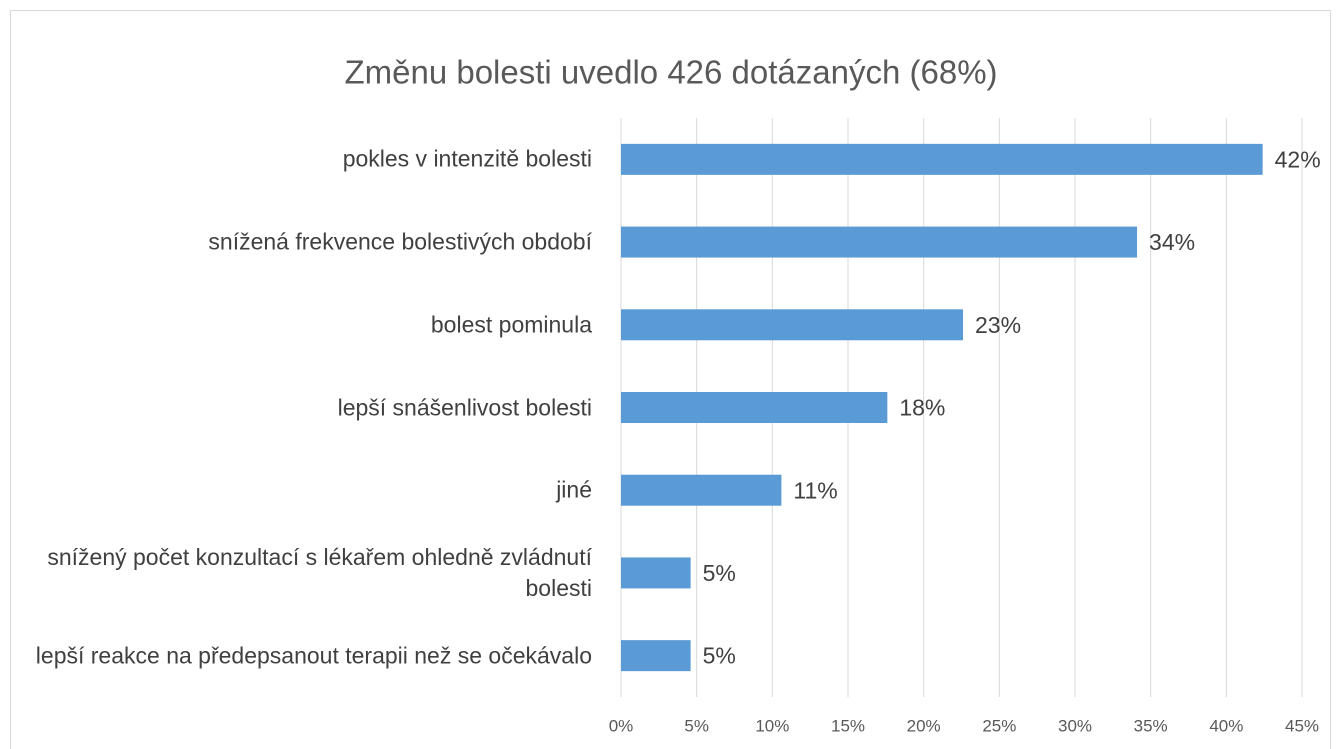 The height and width of the screenshot is (749, 1342). What do you see at coordinates (621, 725) in the screenshot?
I see `x-tick-label: 0%` at bounding box center [621, 725].